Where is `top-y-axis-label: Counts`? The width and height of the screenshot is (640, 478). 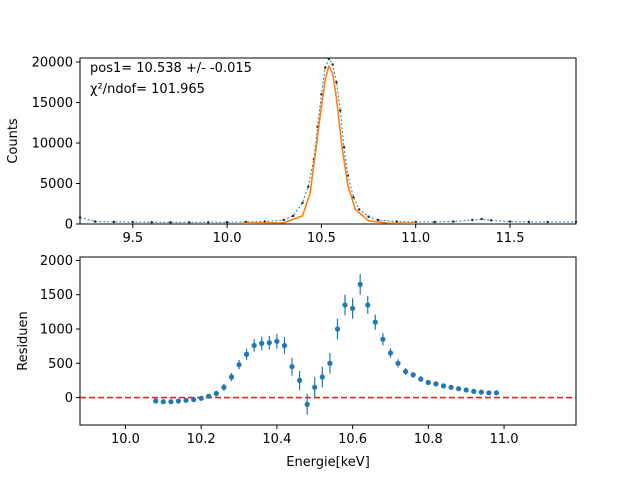
top-y-axis-label: Counts is located at coordinates (13, 141).